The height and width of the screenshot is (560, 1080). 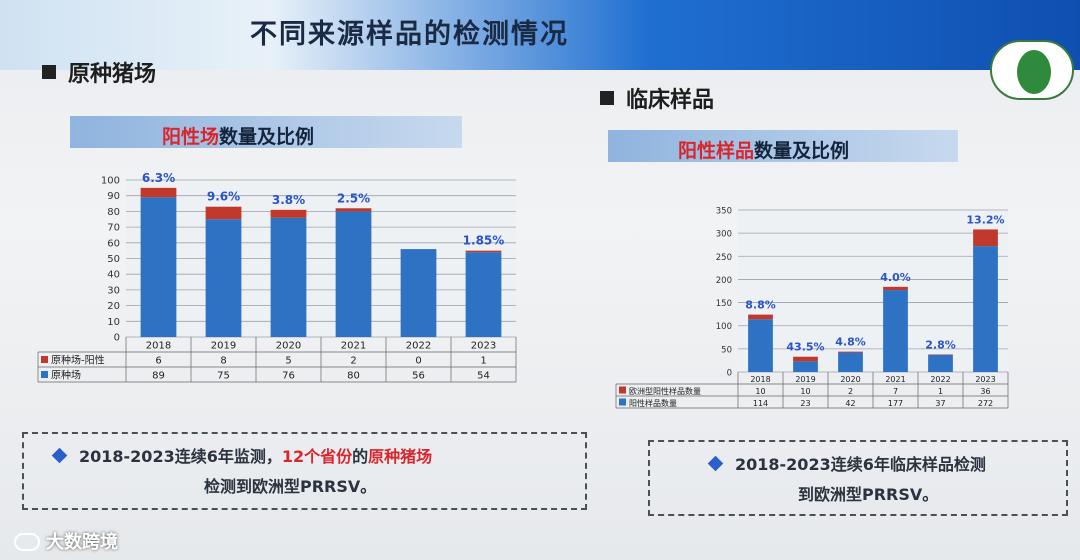 What do you see at coordinates (895, 391) in the screenshot?
I see `table-cell: 7` at bounding box center [895, 391].